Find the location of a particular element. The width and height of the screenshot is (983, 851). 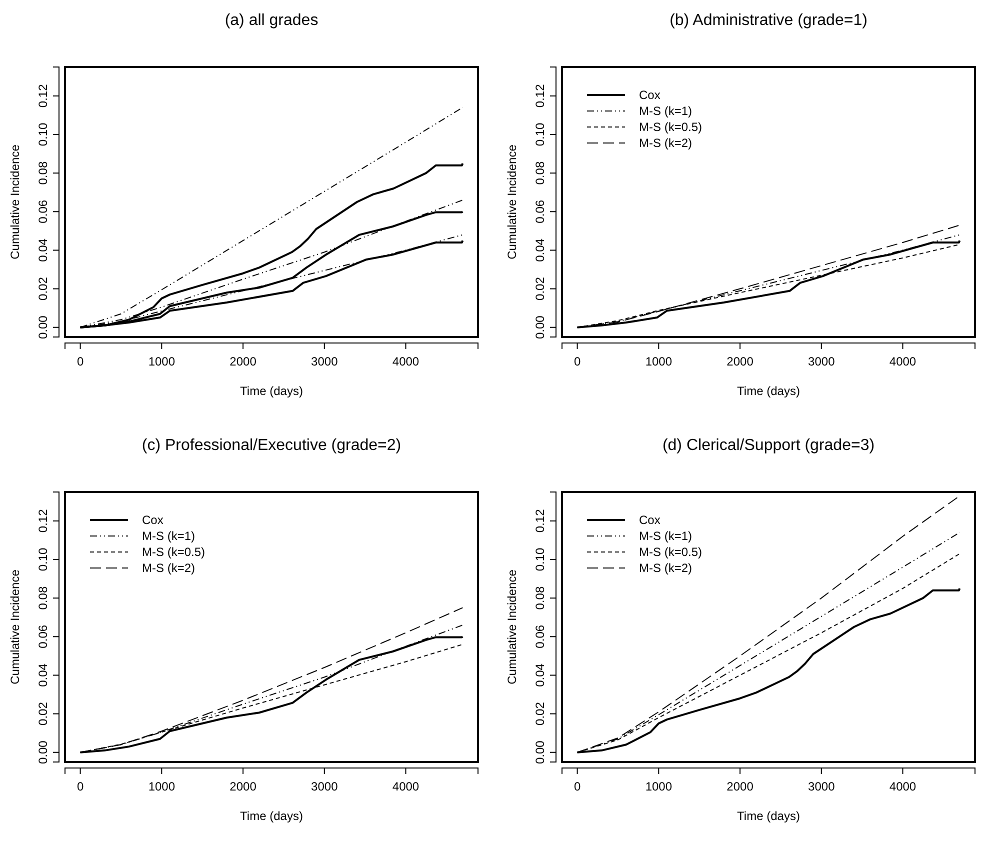

chart-title: (d) Clerical/Support (grade=3) is located at coordinates (768, 445).